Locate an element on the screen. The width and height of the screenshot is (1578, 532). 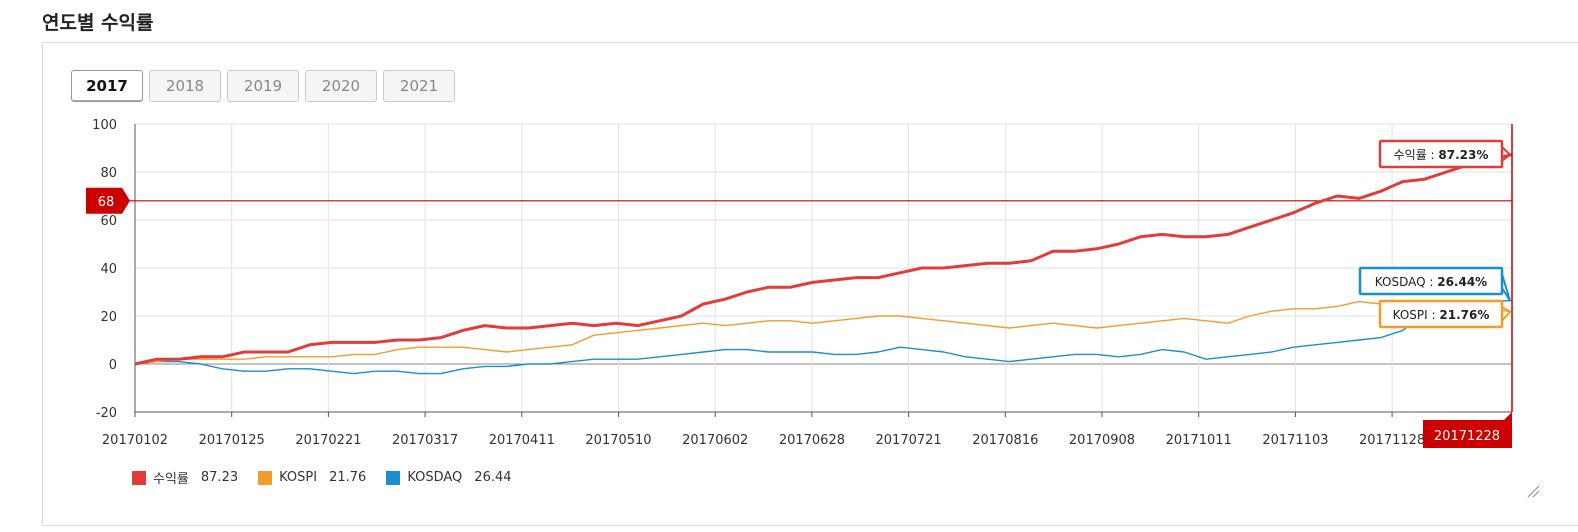
tab-2020: 2020 is located at coordinates (341, 86).